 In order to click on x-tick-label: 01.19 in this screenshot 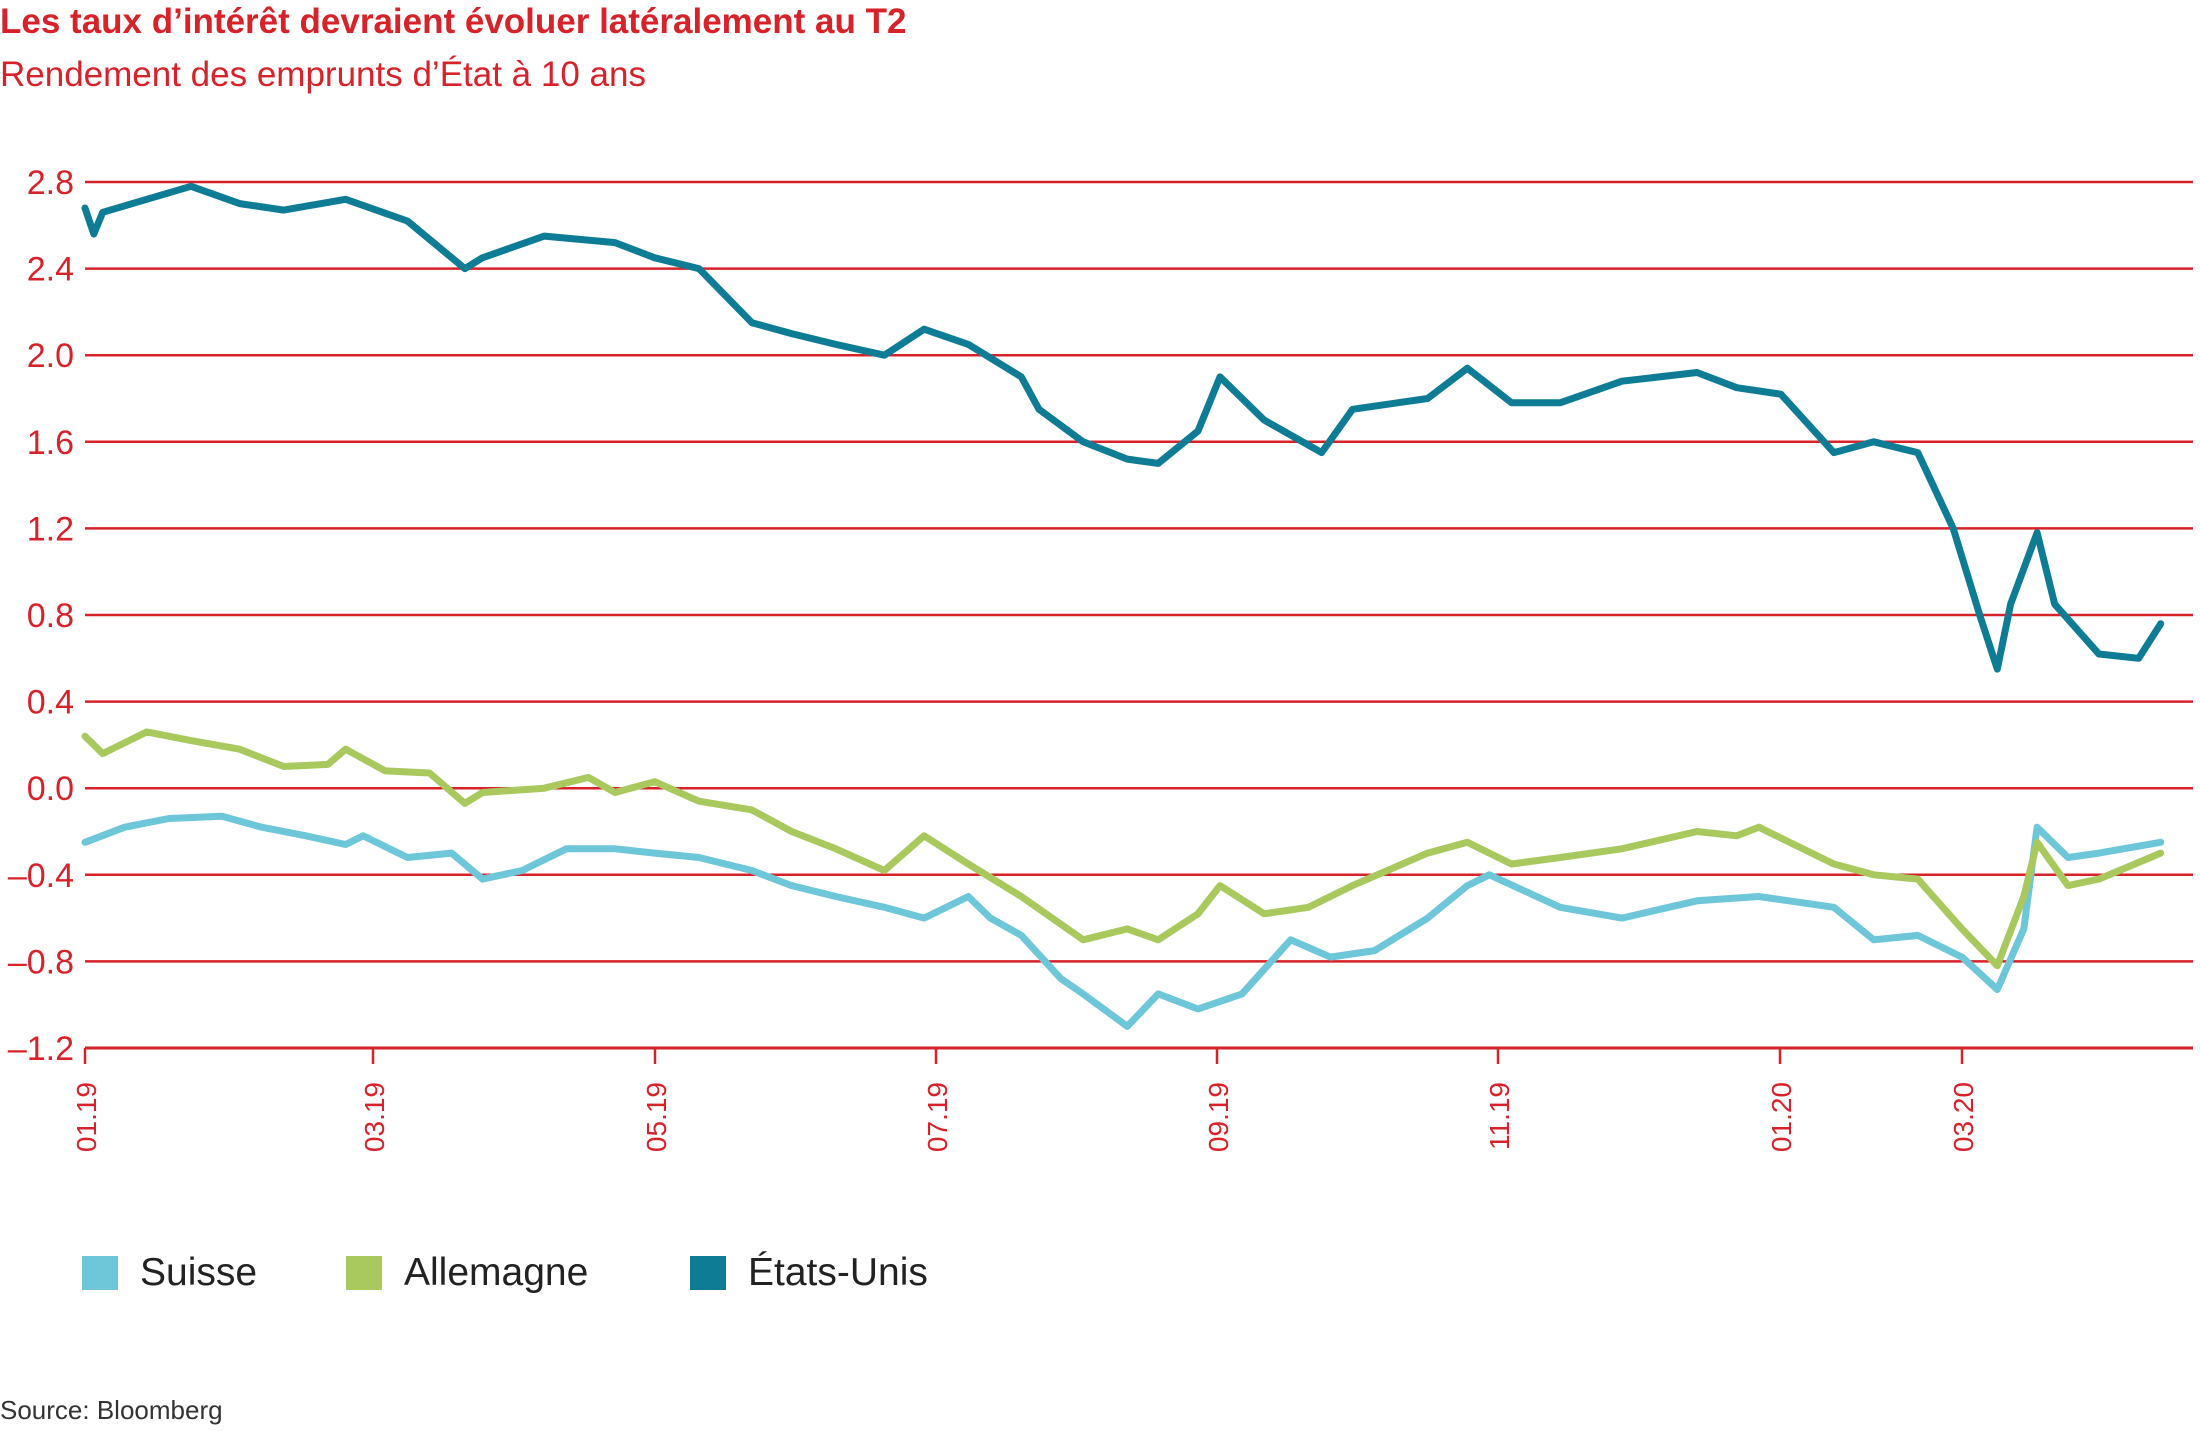, I will do `click(86, 1117)`.